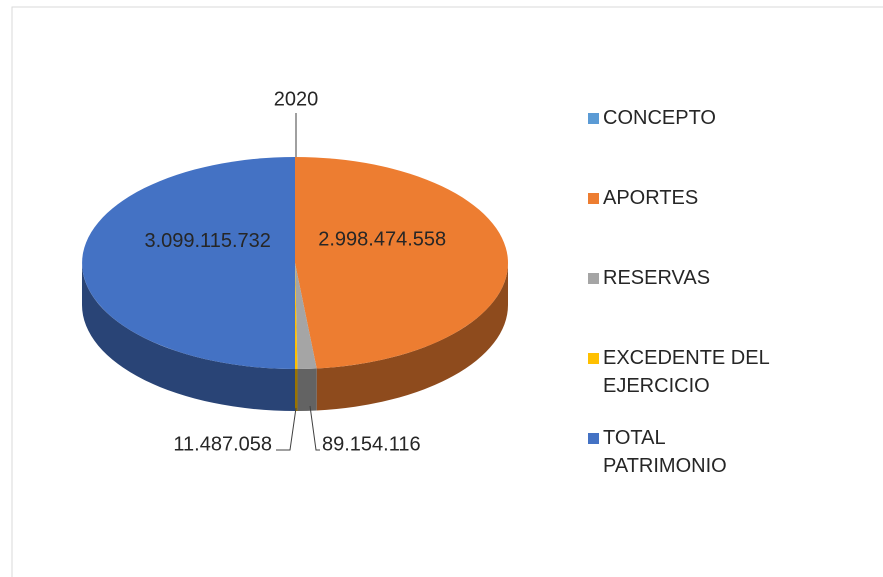  What do you see at coordinates (718, 224) in the screenshot?
I see `legend-item: APORTES` at bounding box center [718, 224].